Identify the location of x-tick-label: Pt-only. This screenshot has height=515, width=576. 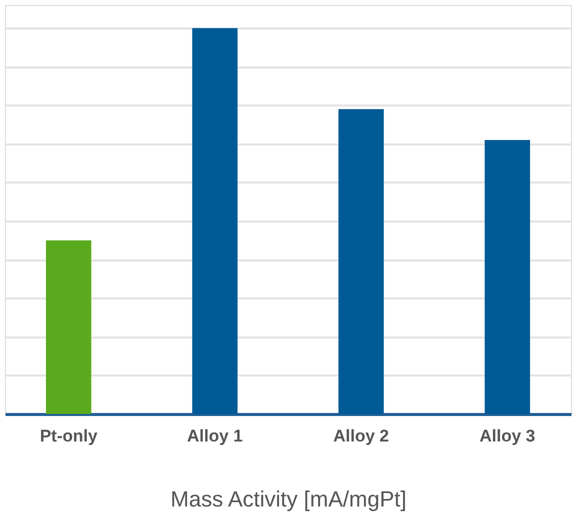
(69, 436).